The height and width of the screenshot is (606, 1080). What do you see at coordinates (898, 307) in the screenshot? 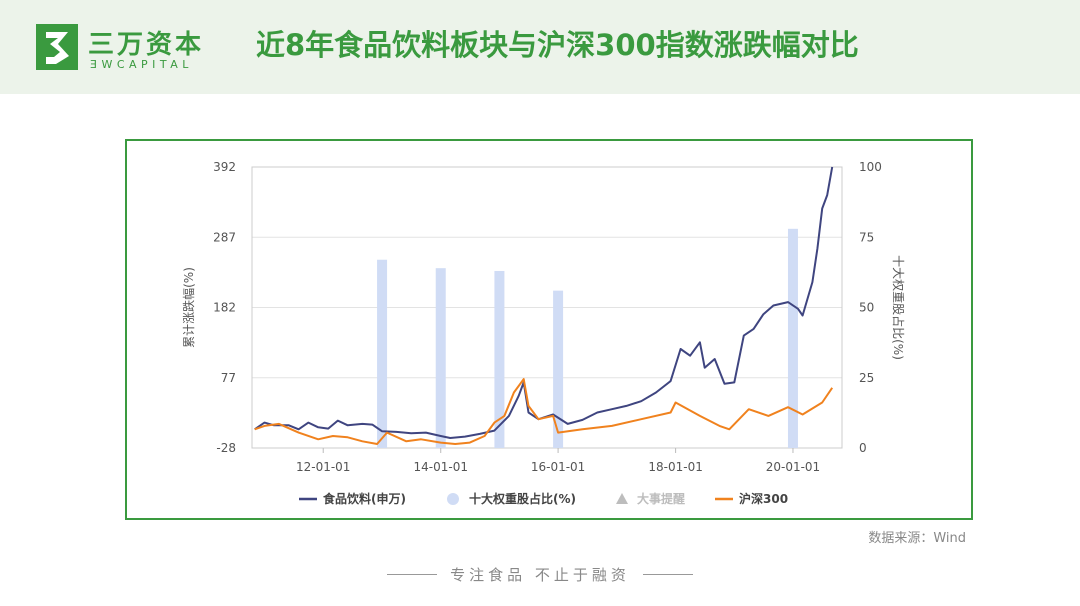
I see `y-right-axis-title: 十大权重股占比(%)` at bounding box center [898, 307].